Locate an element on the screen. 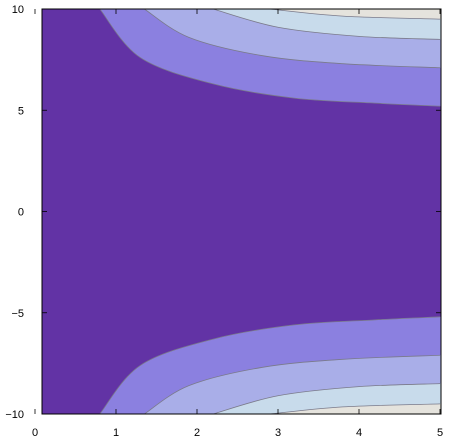 The height and width of the screenshot is (441, 450). y-tick-label: −10 is located at coordinates (14, 415).